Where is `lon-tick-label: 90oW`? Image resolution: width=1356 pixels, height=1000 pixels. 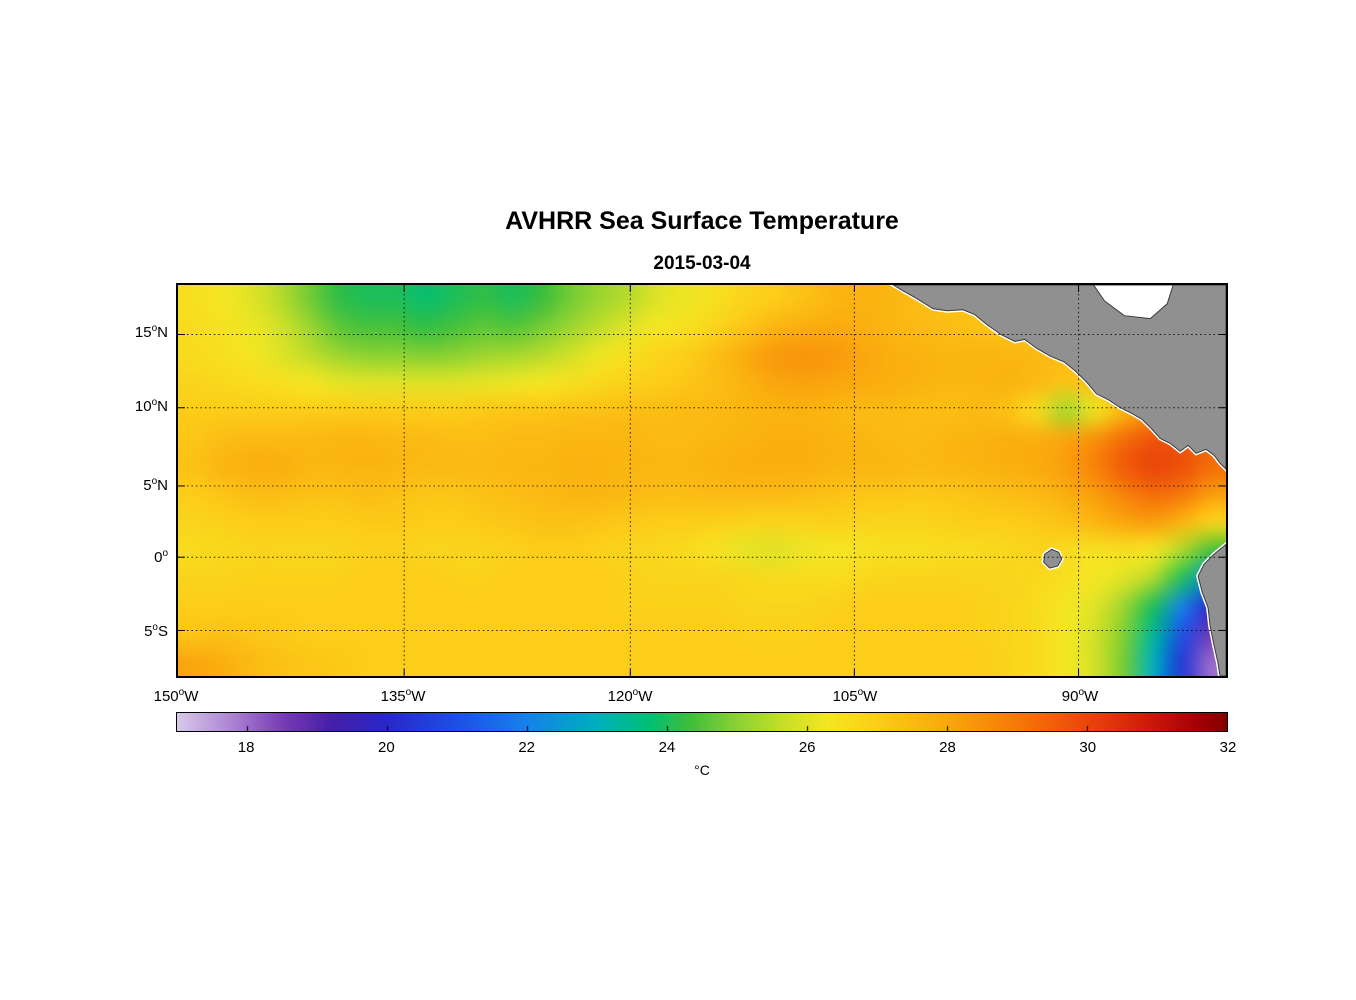 lon-tick-label: 90oW is located at coordinates (1080, 696).